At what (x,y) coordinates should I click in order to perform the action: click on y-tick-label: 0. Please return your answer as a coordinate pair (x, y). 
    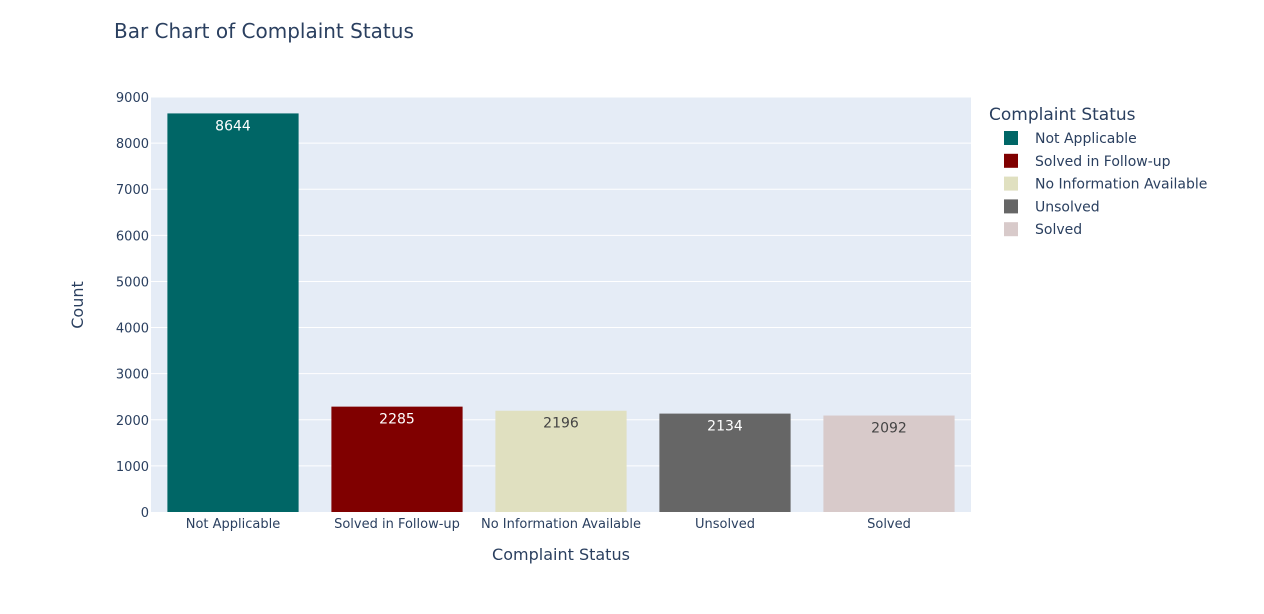
    Looking at the image, I should click on (145, 513).